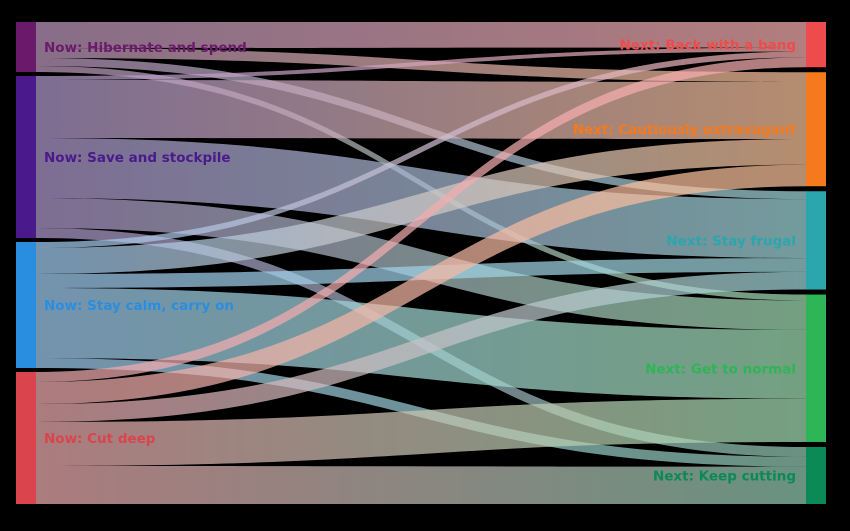 Image resolution: width=850 pixels, height=531 pixels. I want to click on source-node-cut, so click(26, 438).